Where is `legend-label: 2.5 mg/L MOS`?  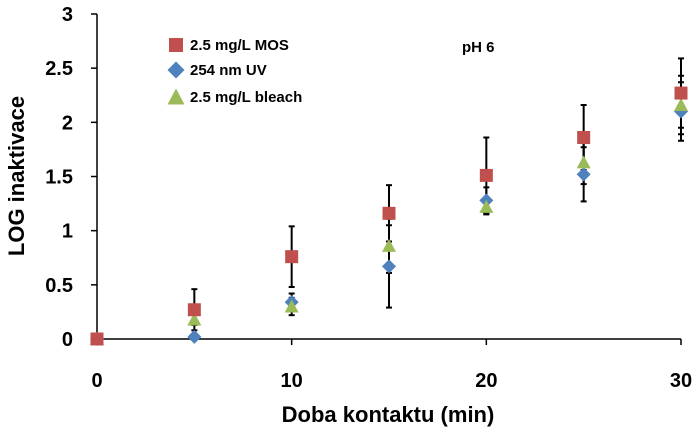 legend-label: 2.5 mg/L MOS is located at coordinates (239, 45).